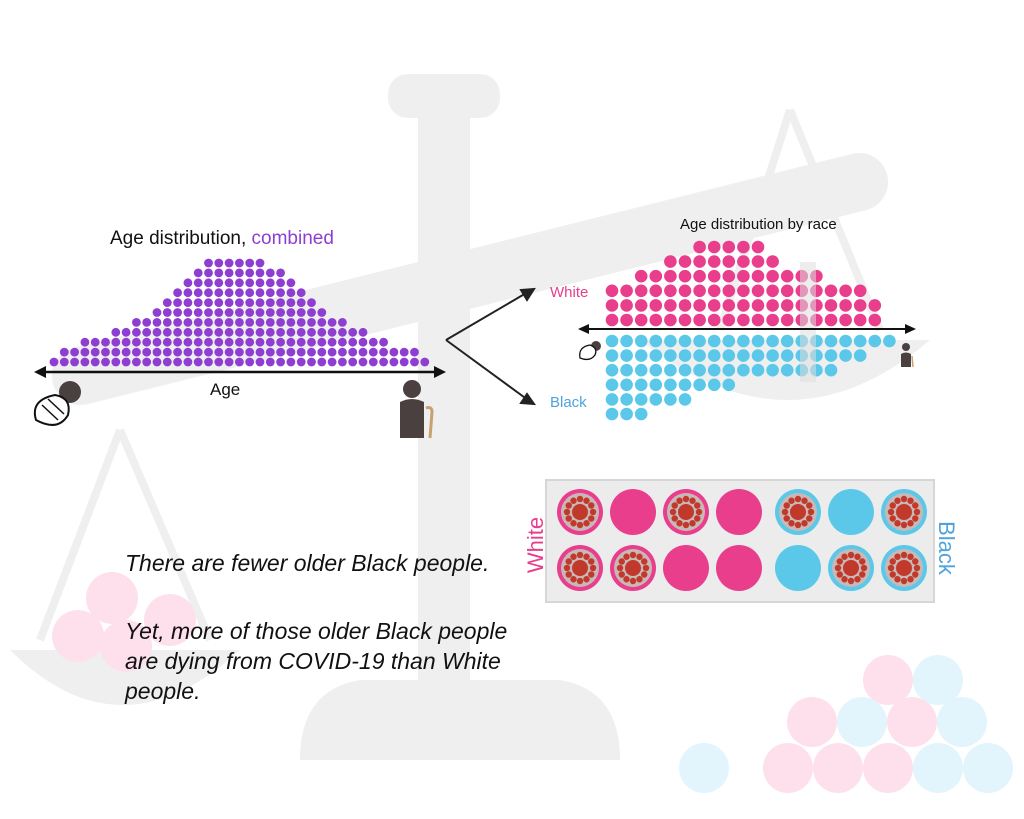  What do you see at coordinates (758, 224) in the screenshot?
I see `race-chart-title: Age distribution by race` at bounding box center [758, 224].